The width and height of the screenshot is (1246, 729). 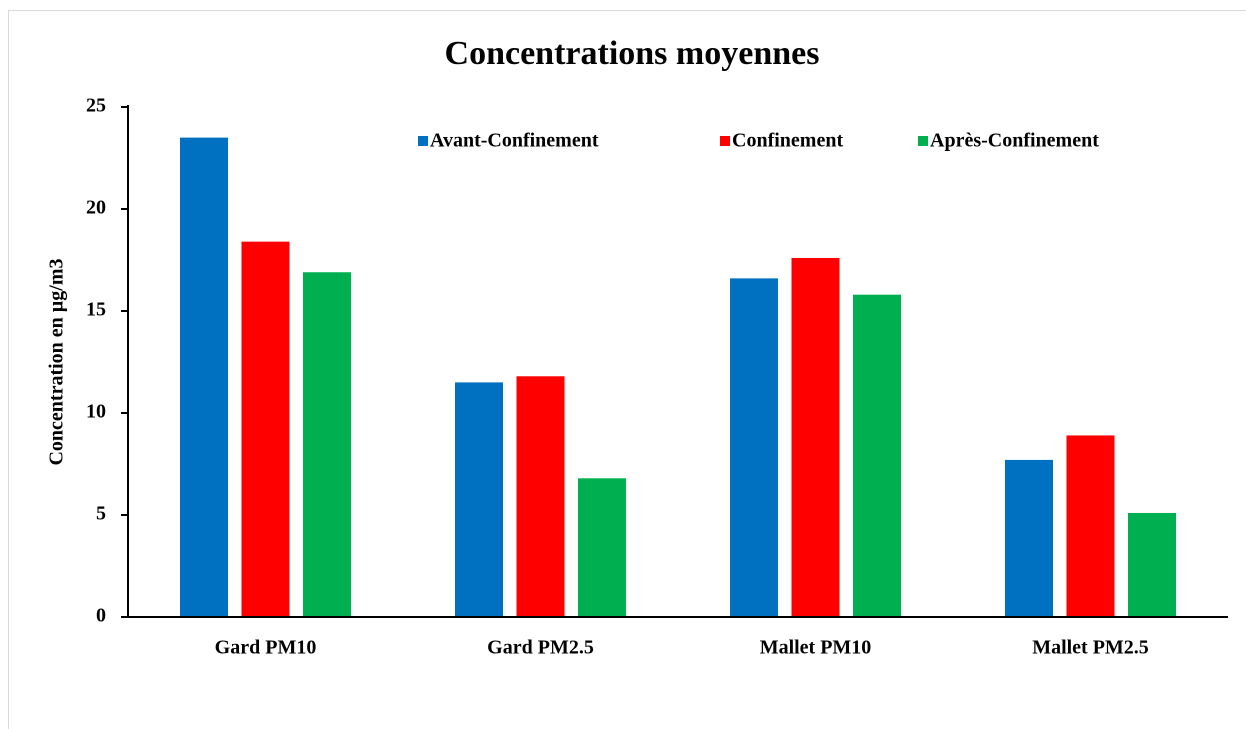 What do you see at coordinates (266, 648) in the screenshot?
I see `x-tick-label: Gard PM10` at bounding box center [266, 648].